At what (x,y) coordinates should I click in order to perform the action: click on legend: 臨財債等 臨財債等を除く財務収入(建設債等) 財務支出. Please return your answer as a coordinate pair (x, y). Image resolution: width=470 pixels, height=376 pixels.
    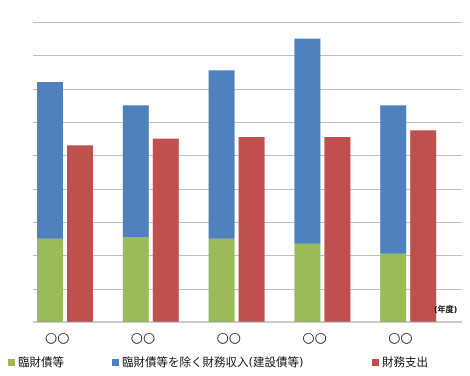
    Looking at the image, I should click on (239, 363).